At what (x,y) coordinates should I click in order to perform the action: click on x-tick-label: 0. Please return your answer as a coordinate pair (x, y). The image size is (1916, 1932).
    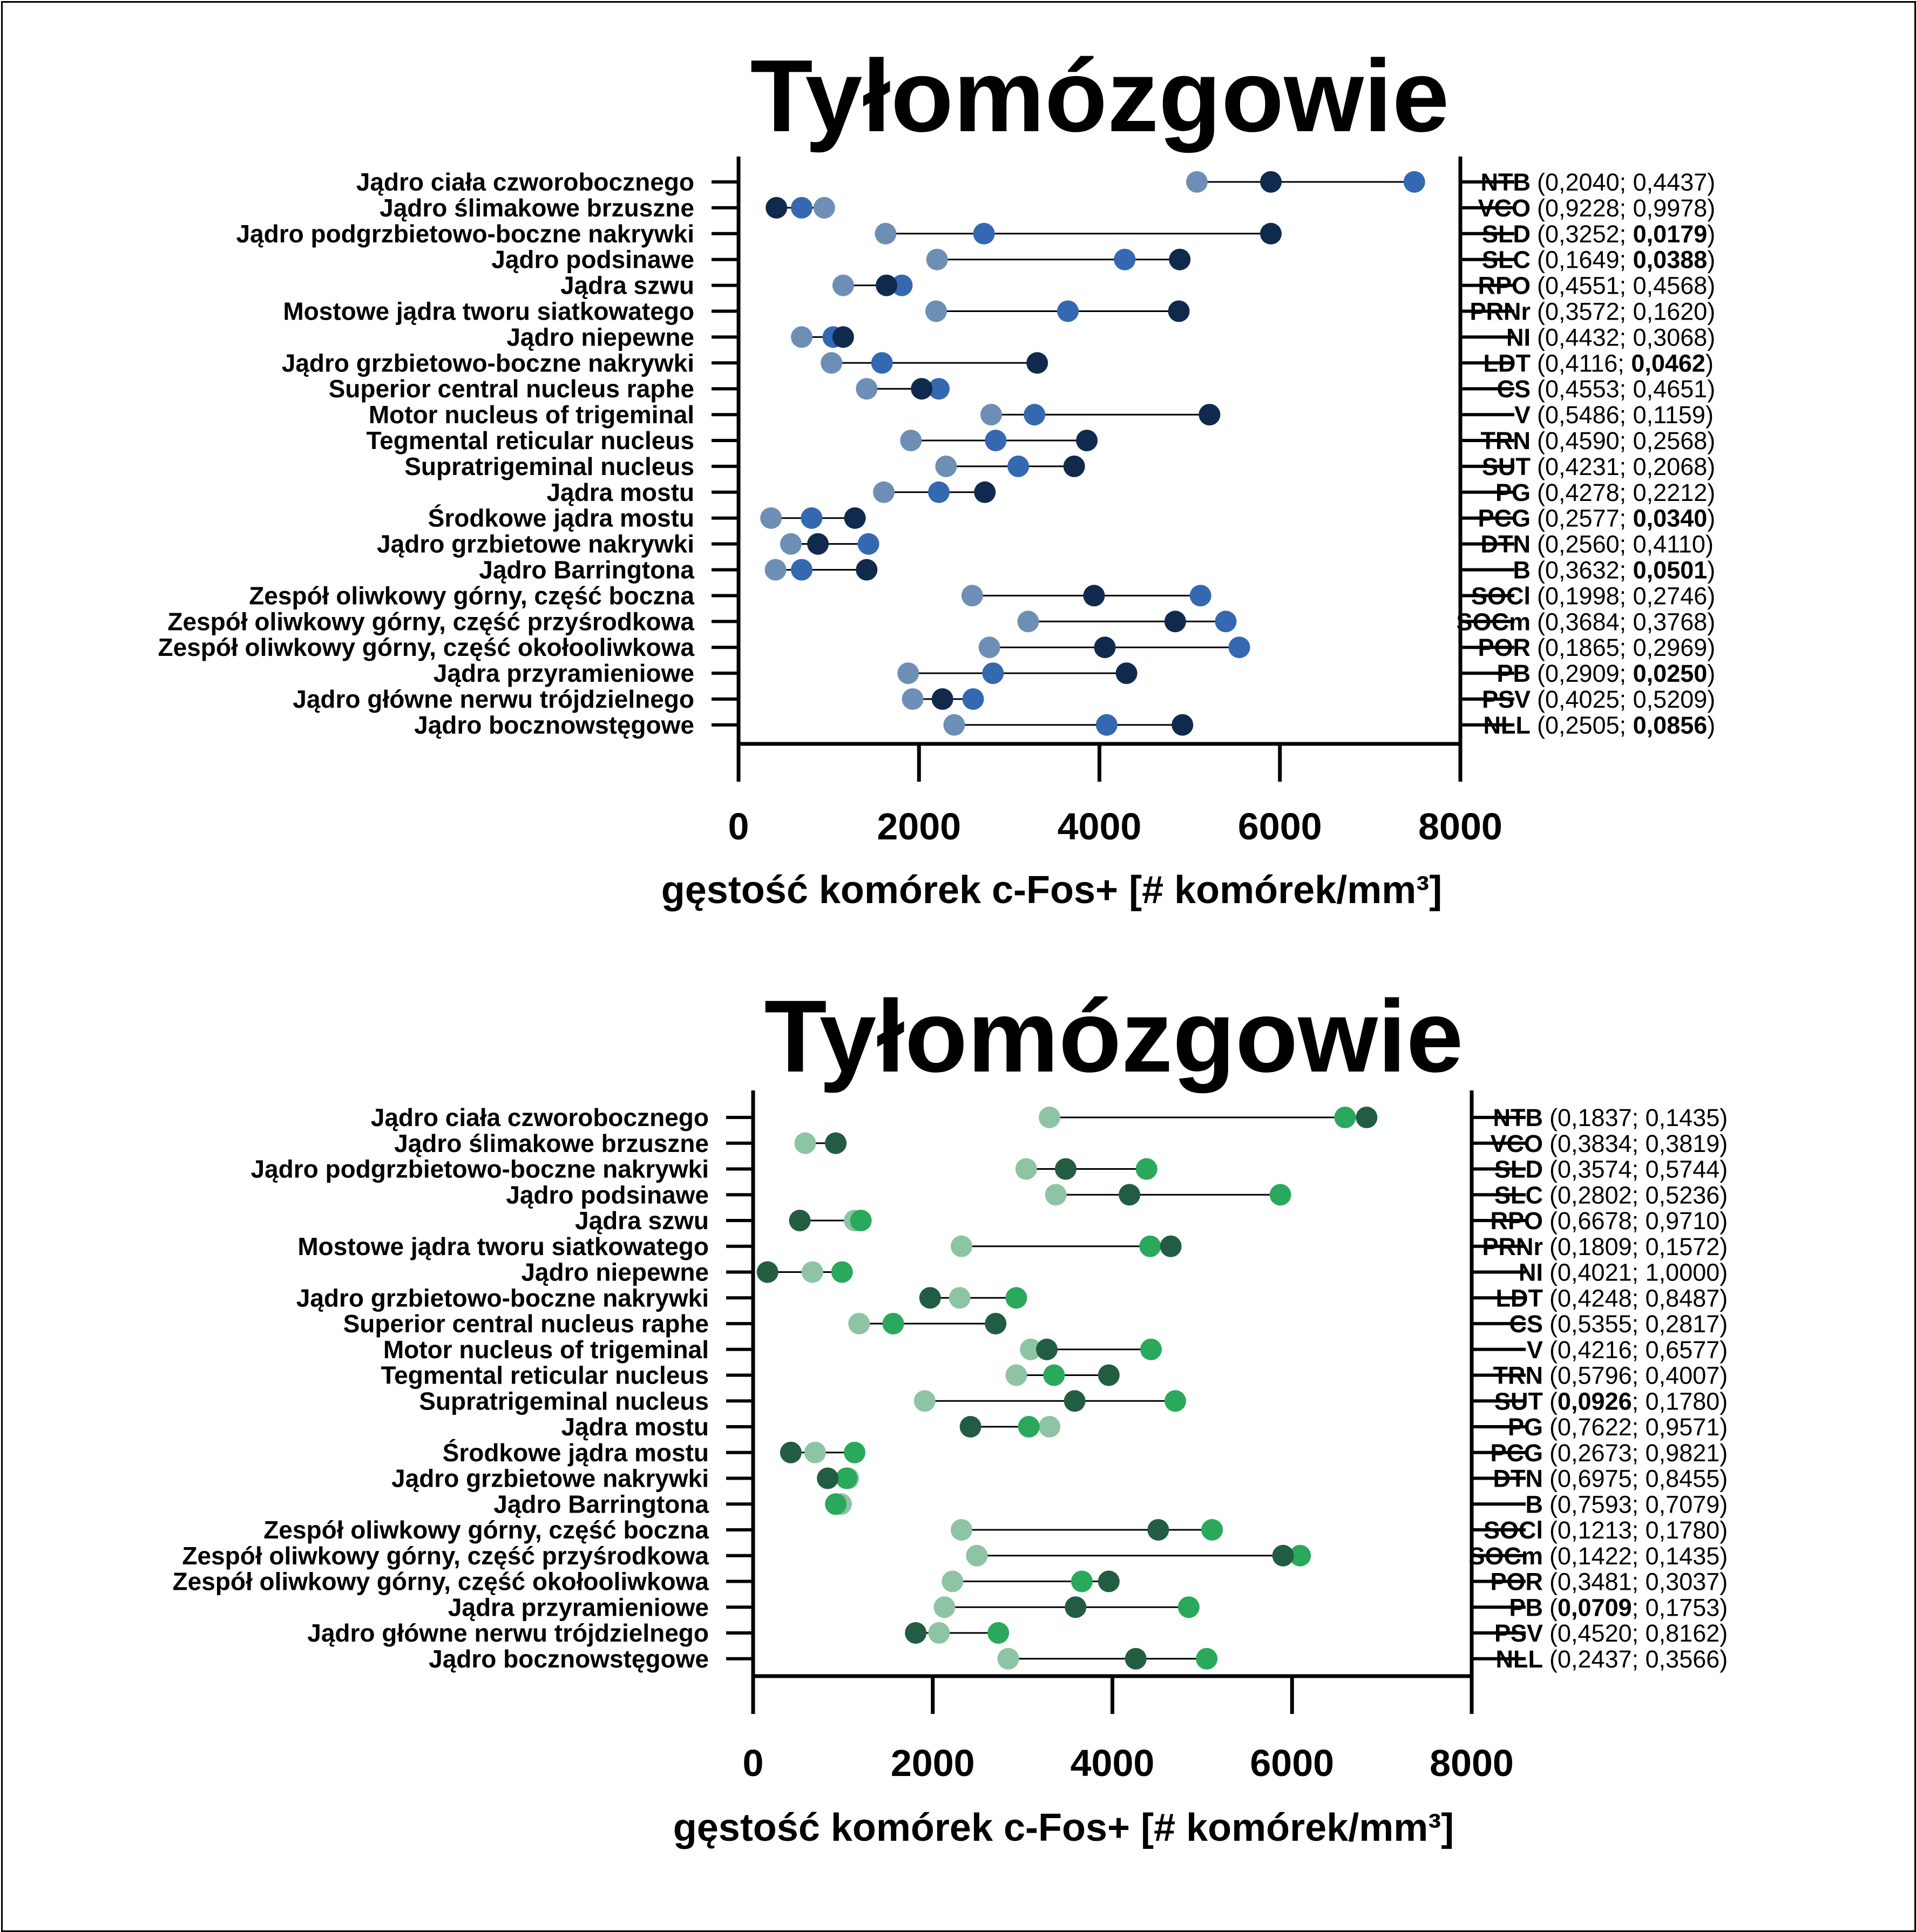
    Looking at the image, I should click on (753, 1763).